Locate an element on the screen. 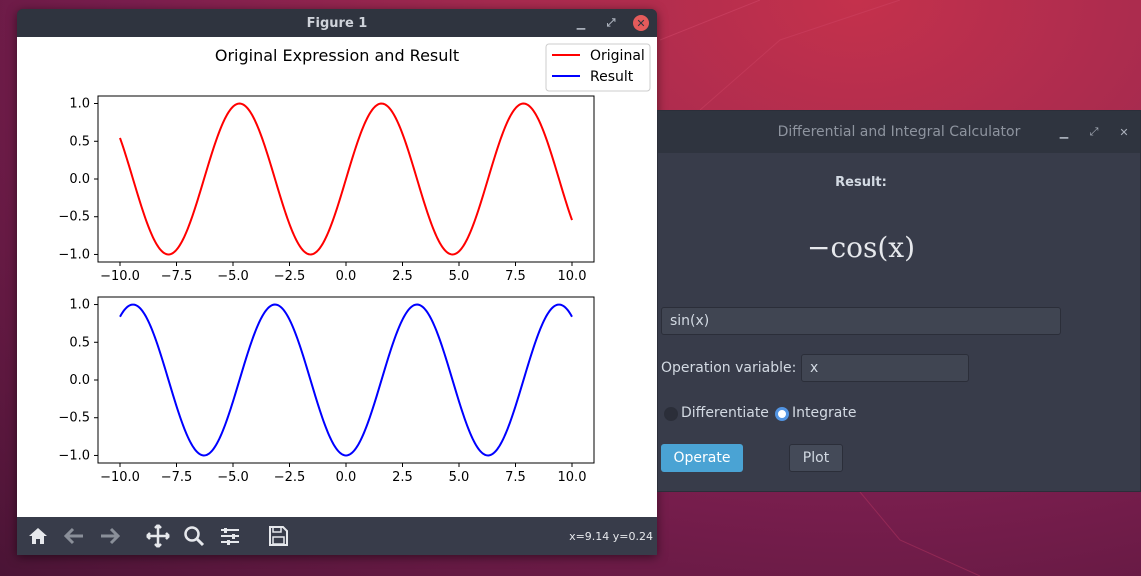 The width and height of the screenshot is (1141, 576). plot-button-label: Plot is located at coordinates (816, 458).